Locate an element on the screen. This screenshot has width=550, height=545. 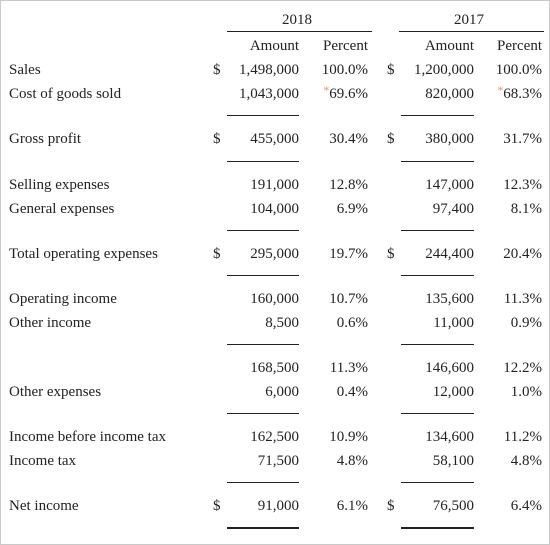
percent-2017: 11.3% is located at coordinates (522, 299).